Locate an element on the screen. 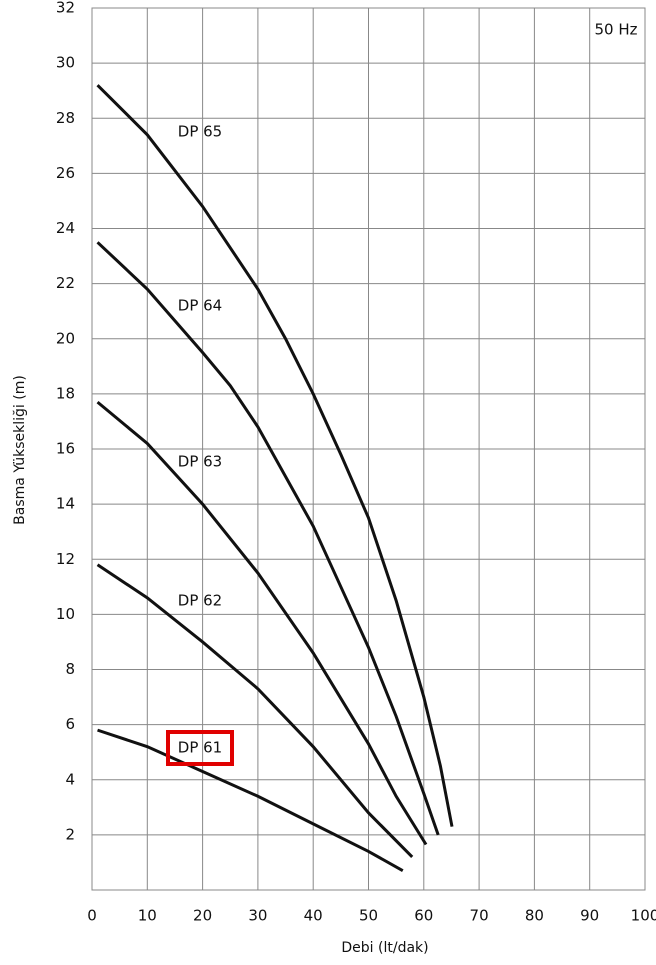  x-tick-label: 90 is located at coordinates (589, 916).